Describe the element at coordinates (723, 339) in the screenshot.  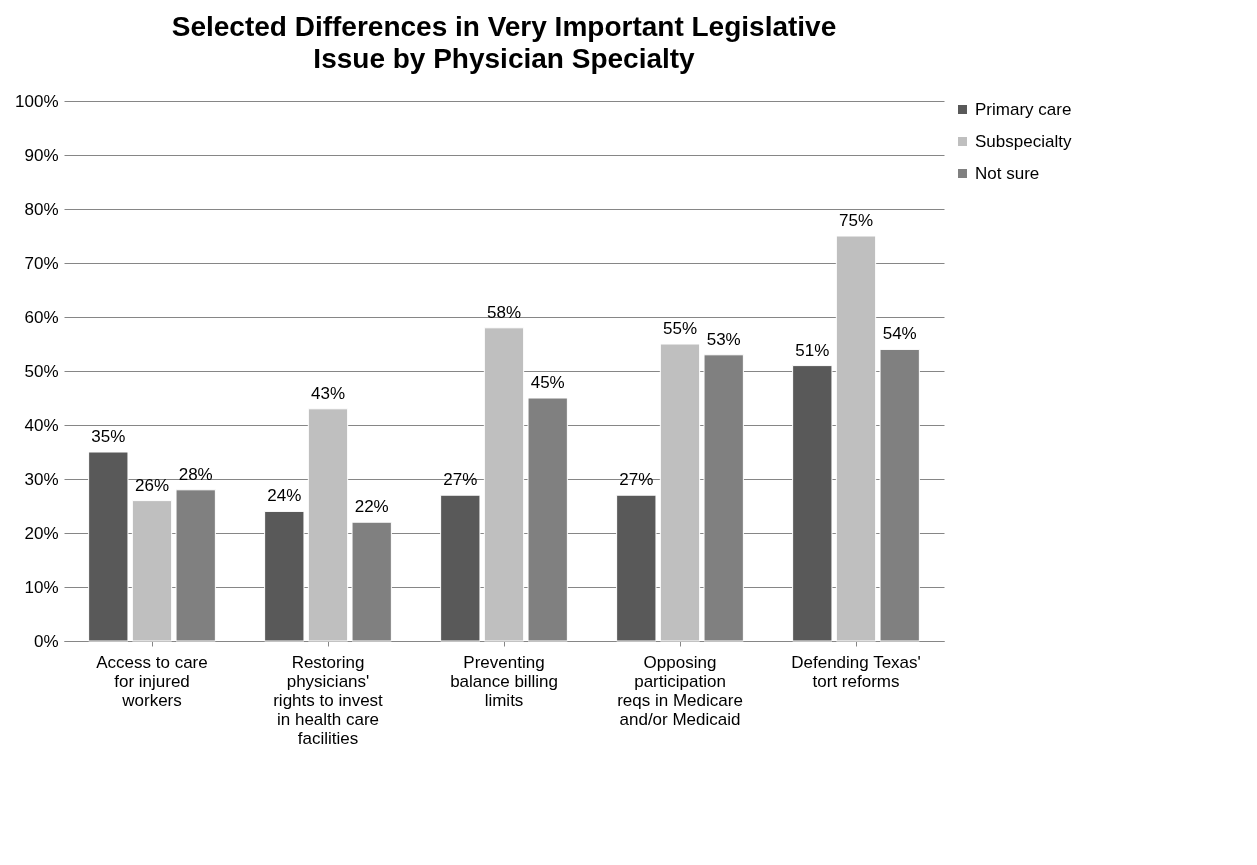
I see `data-label: 53%` at that location.